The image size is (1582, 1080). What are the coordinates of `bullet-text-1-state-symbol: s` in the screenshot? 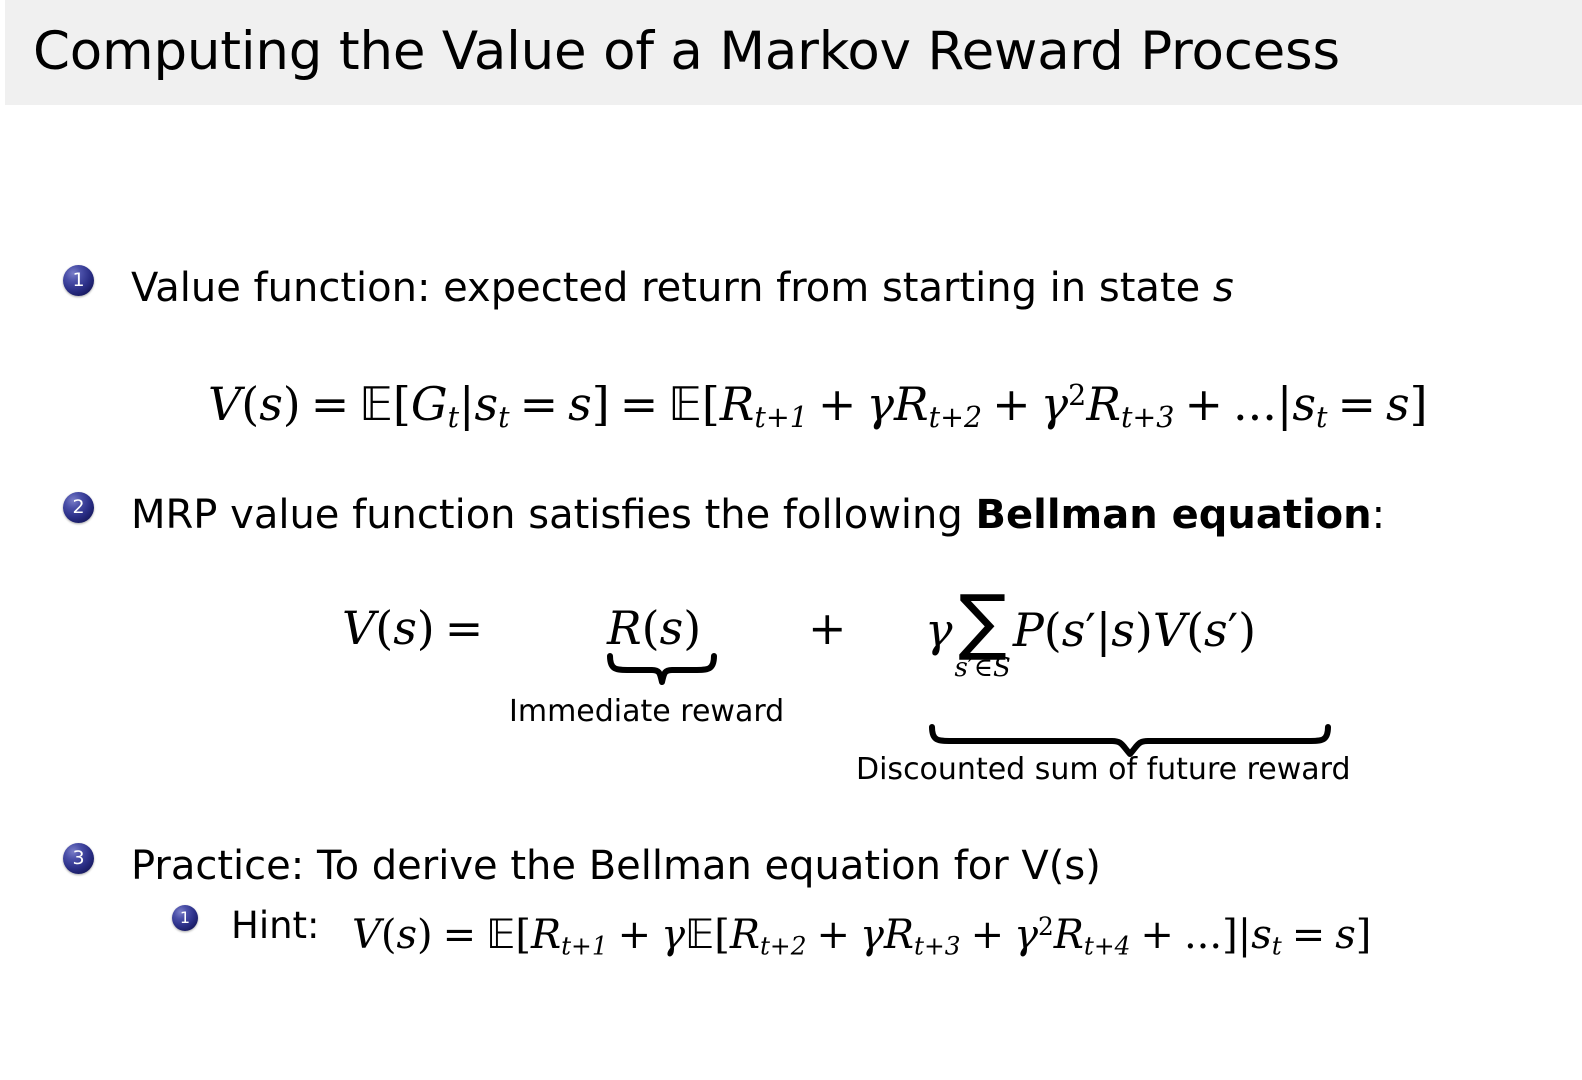 It's located at (1223, 288).